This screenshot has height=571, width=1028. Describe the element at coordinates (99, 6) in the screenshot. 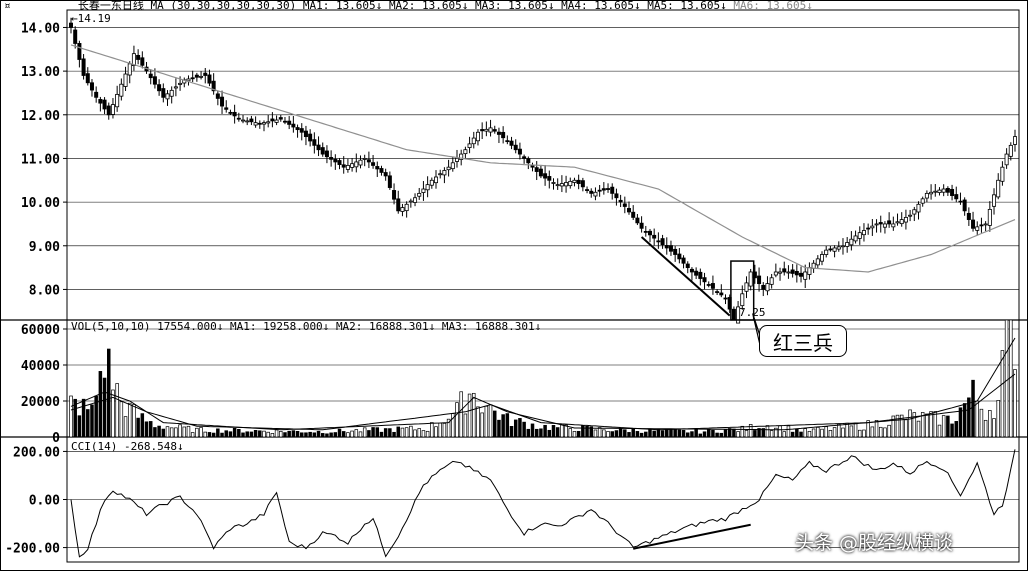

I see `stock-name: 长春一东` at that location.